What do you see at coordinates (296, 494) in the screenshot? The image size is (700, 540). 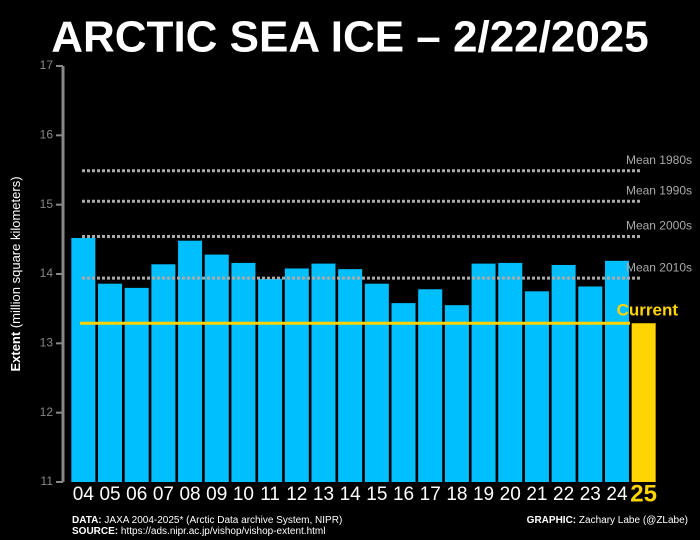 I see `x-tick-label: 12` at bounding box center [296, 494].